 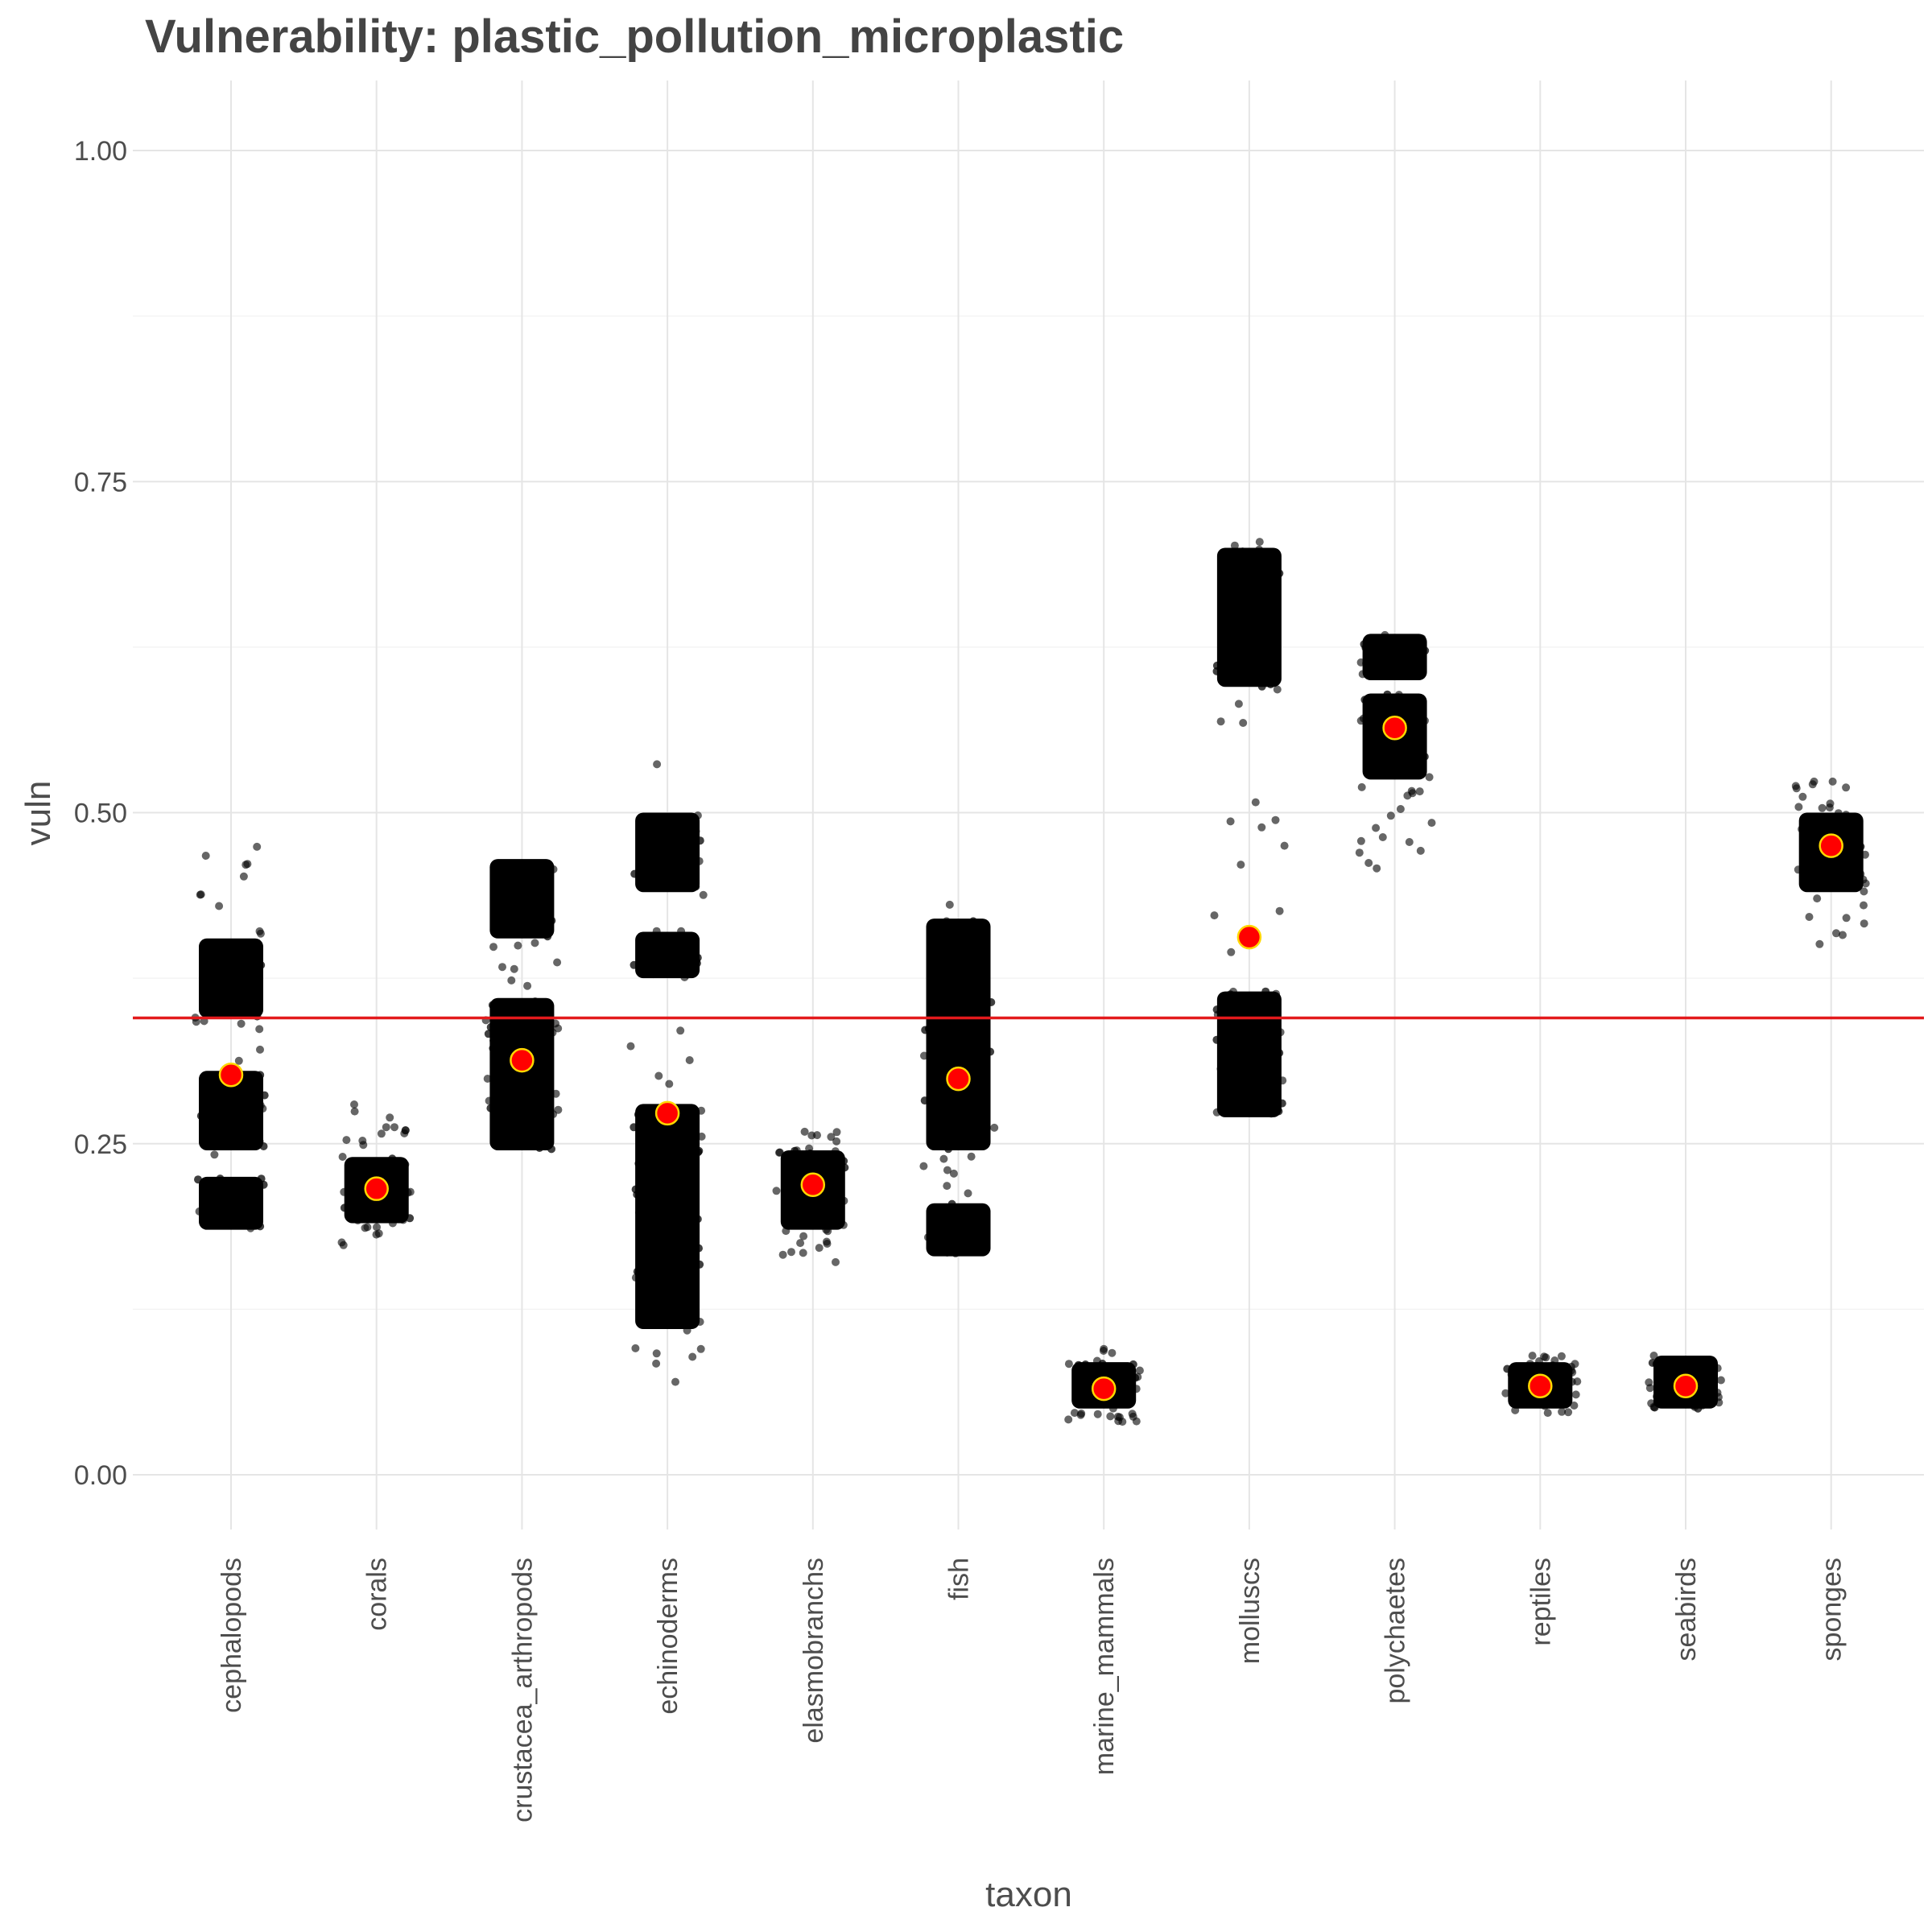 What do you see at coordinates (231, 1075) in the screenshot?
I see `mean-point` at bounding box center [231, 1075].